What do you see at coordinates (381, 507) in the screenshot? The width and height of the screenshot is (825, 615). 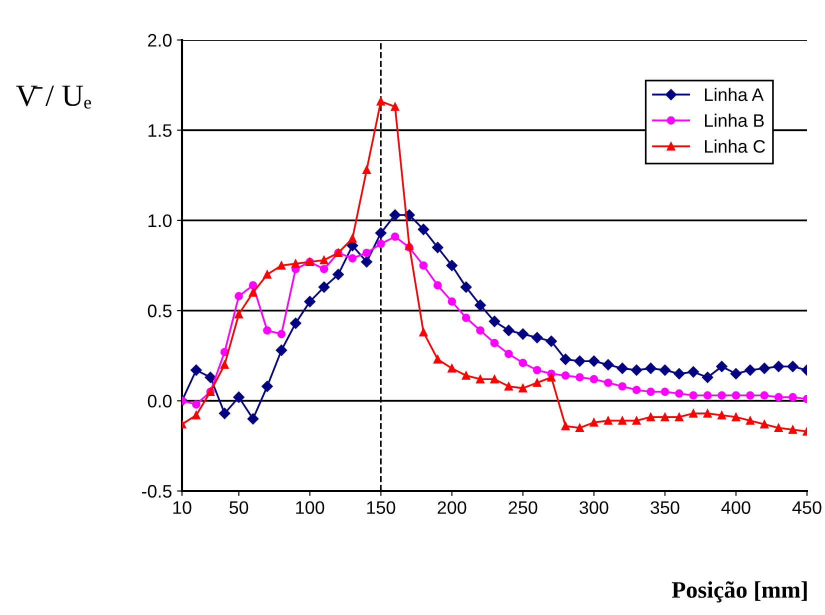 I see `x-tick-label: 150` at bounding box center [381, 507].